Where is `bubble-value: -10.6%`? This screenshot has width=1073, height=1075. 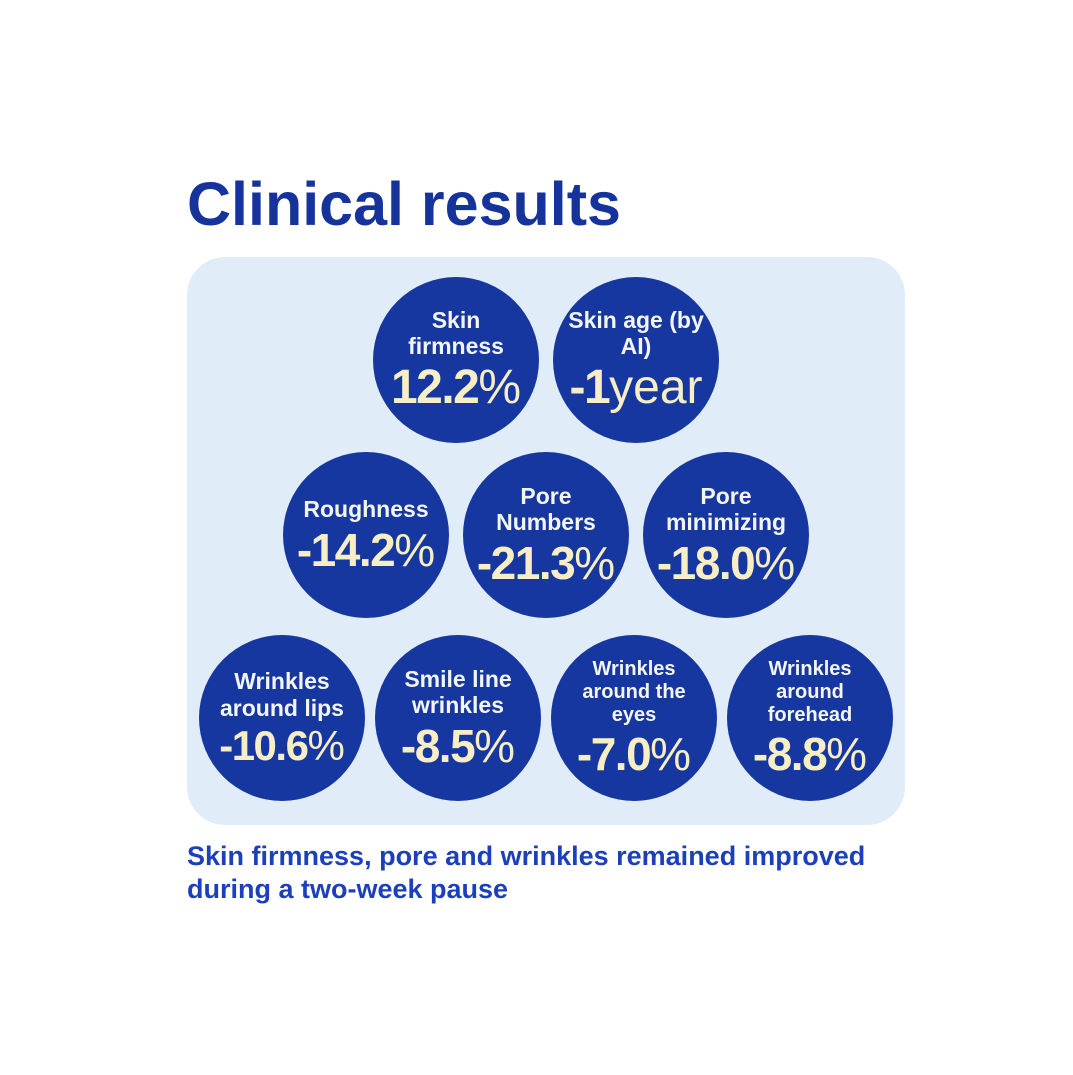 bubble-value: -10.6% is located at coordinates (282, 746).